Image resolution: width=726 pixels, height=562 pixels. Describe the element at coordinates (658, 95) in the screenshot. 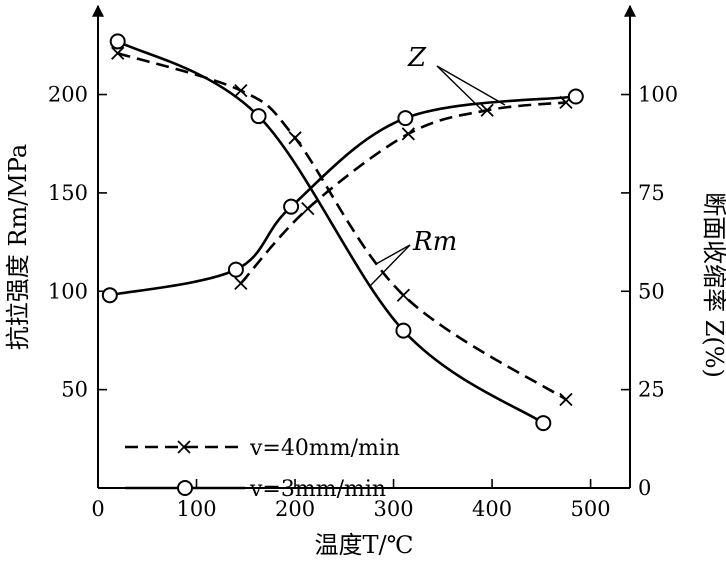

I see `right-y-tick-label: 100` at that location.